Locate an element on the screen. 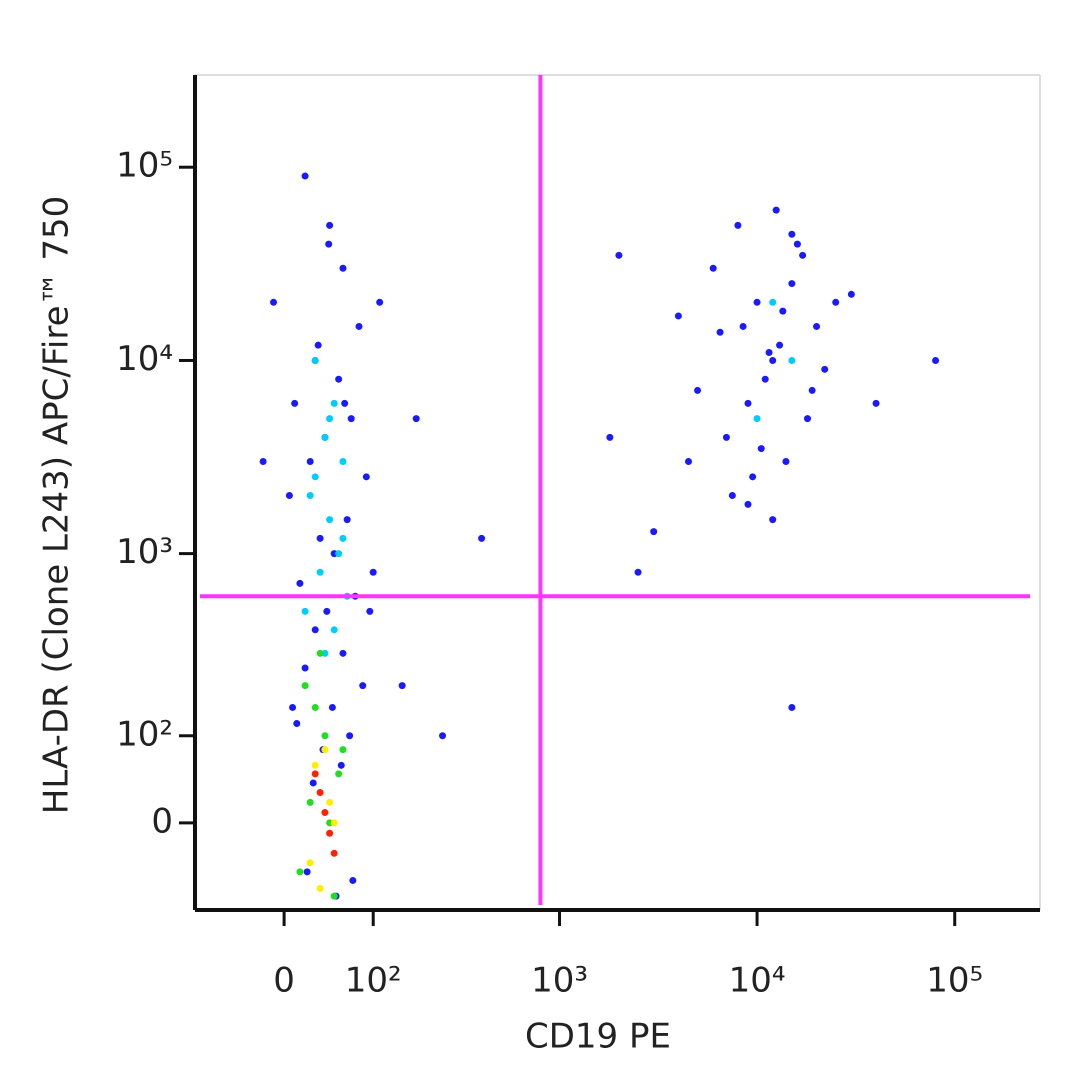 Image resolution: width=1080 pixels, height=1080 pixels. y-tick-label: 0 is located at coordinates (162, 821).